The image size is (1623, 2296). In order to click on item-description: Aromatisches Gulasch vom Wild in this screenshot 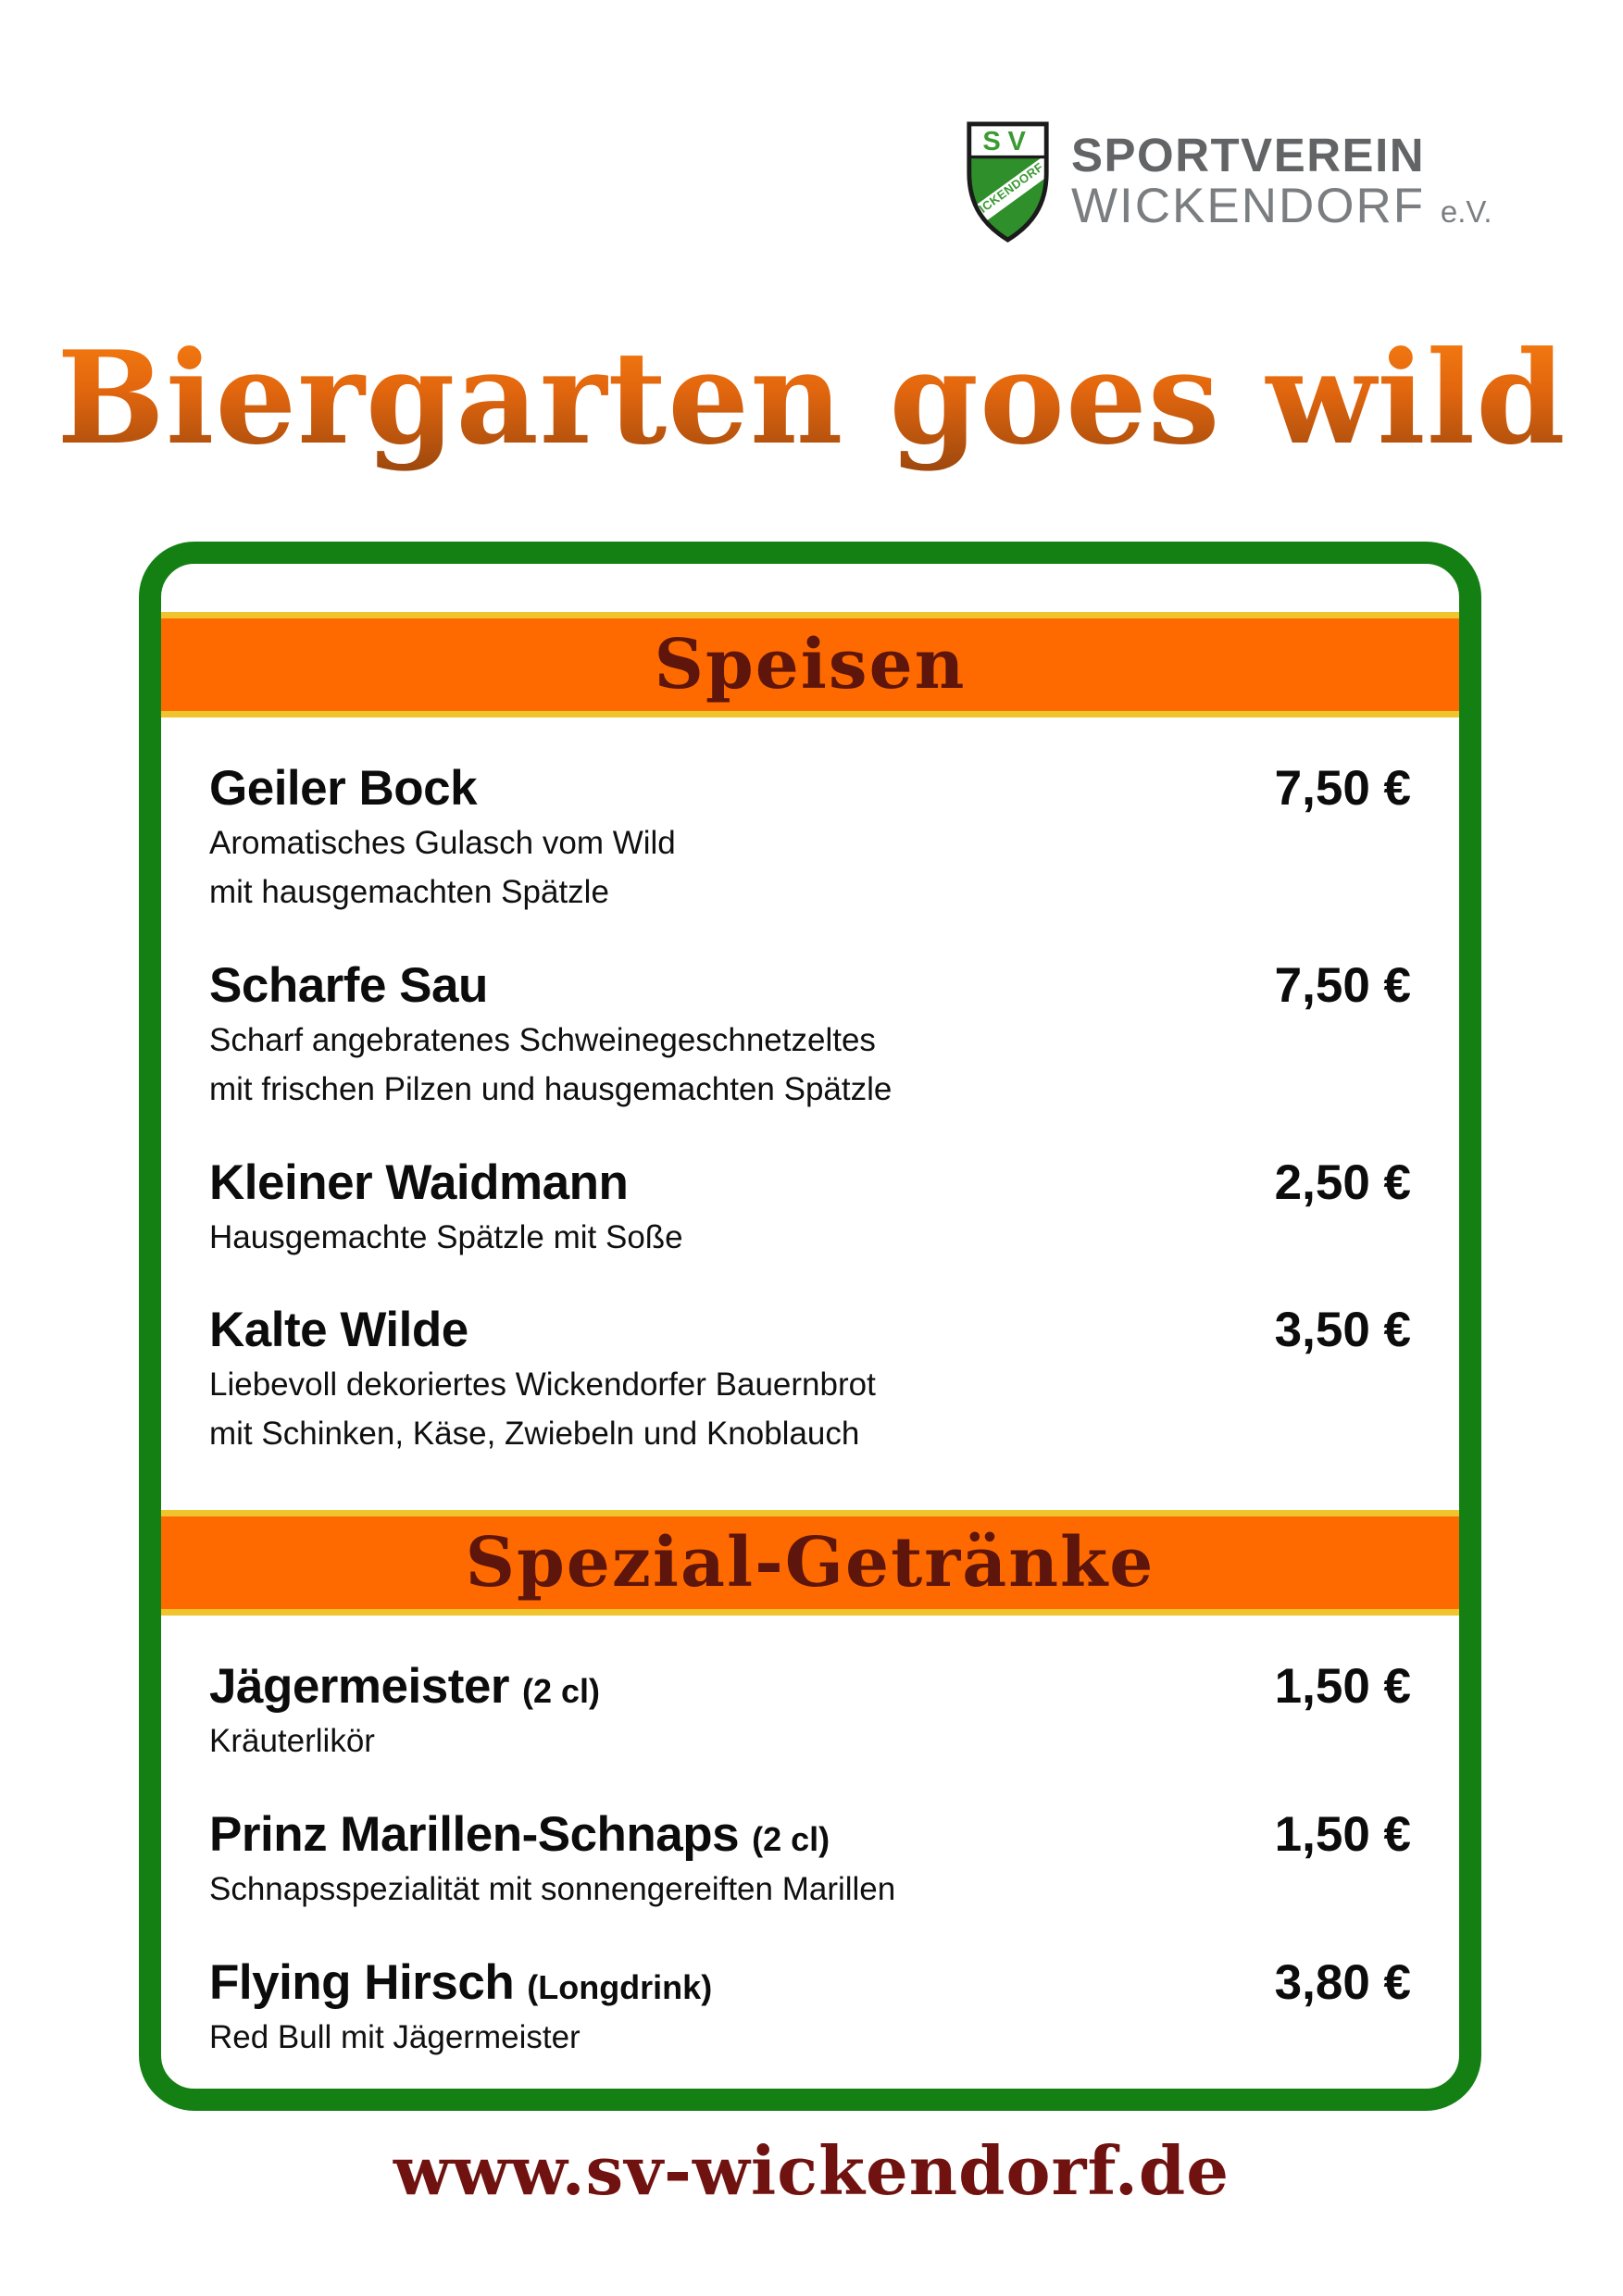, I will do `click(442, 843)`.